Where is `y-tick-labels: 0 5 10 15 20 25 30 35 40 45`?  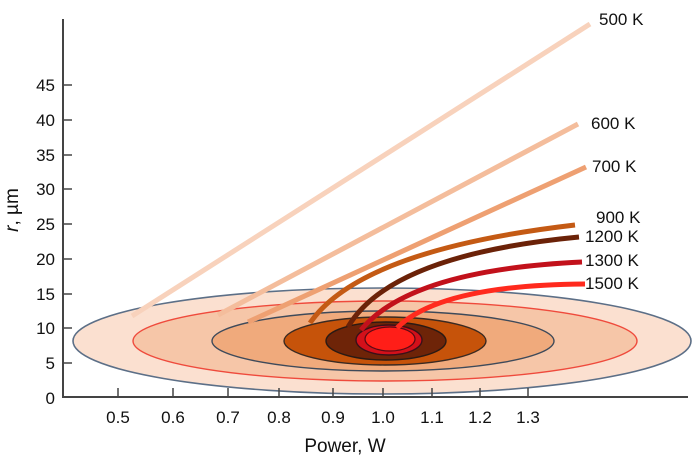
y-tick-labels: 0 5 10 15 20 25 30 35 40 45 is located at coordinates (45, 242).